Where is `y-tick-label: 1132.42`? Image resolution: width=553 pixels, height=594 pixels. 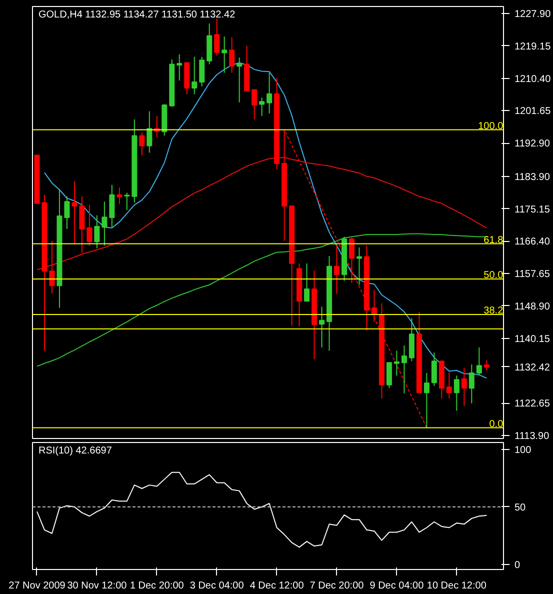 y-tick-label: 1132.42 is located at coordinates (532, 368).